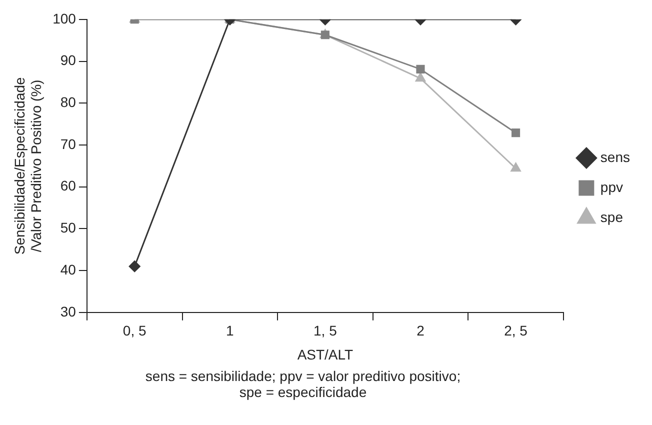  I want to click on y-tick-label: 90, so click(68, 60).